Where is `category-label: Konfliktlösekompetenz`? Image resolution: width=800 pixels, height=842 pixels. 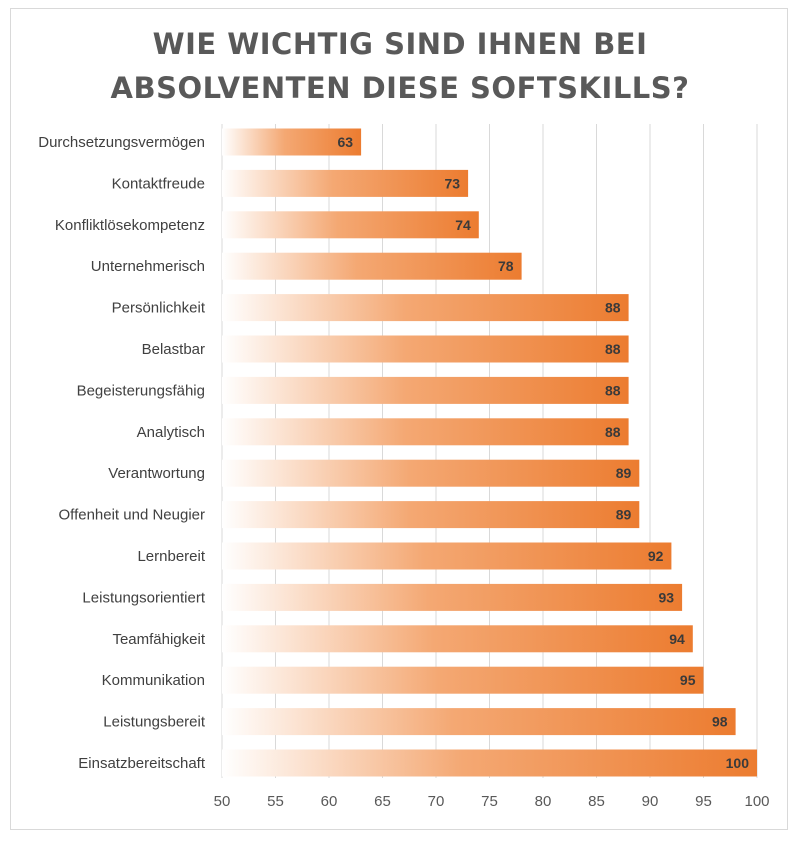
category-label: Konfliktlösekompetenz is located at coordinates (130, 225).